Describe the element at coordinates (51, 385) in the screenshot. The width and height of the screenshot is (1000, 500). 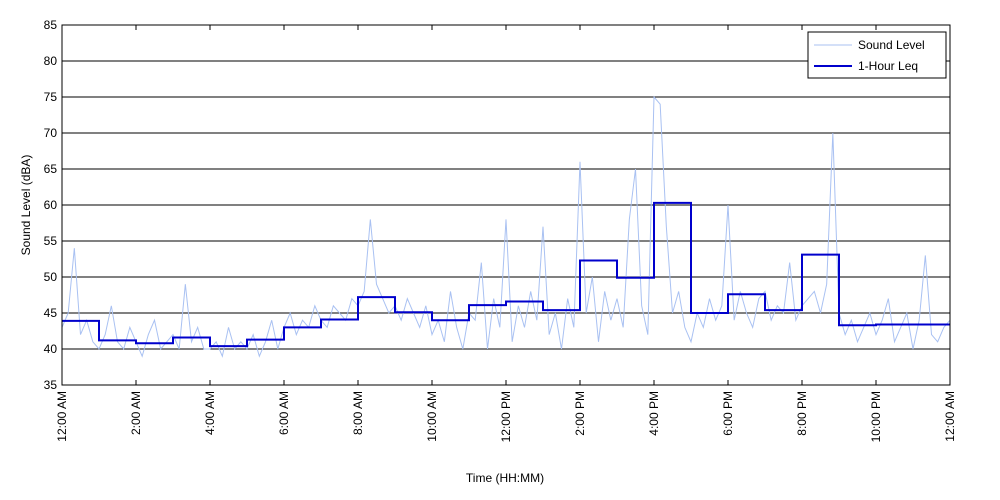
I see `y-tick-label: 35` at that location.